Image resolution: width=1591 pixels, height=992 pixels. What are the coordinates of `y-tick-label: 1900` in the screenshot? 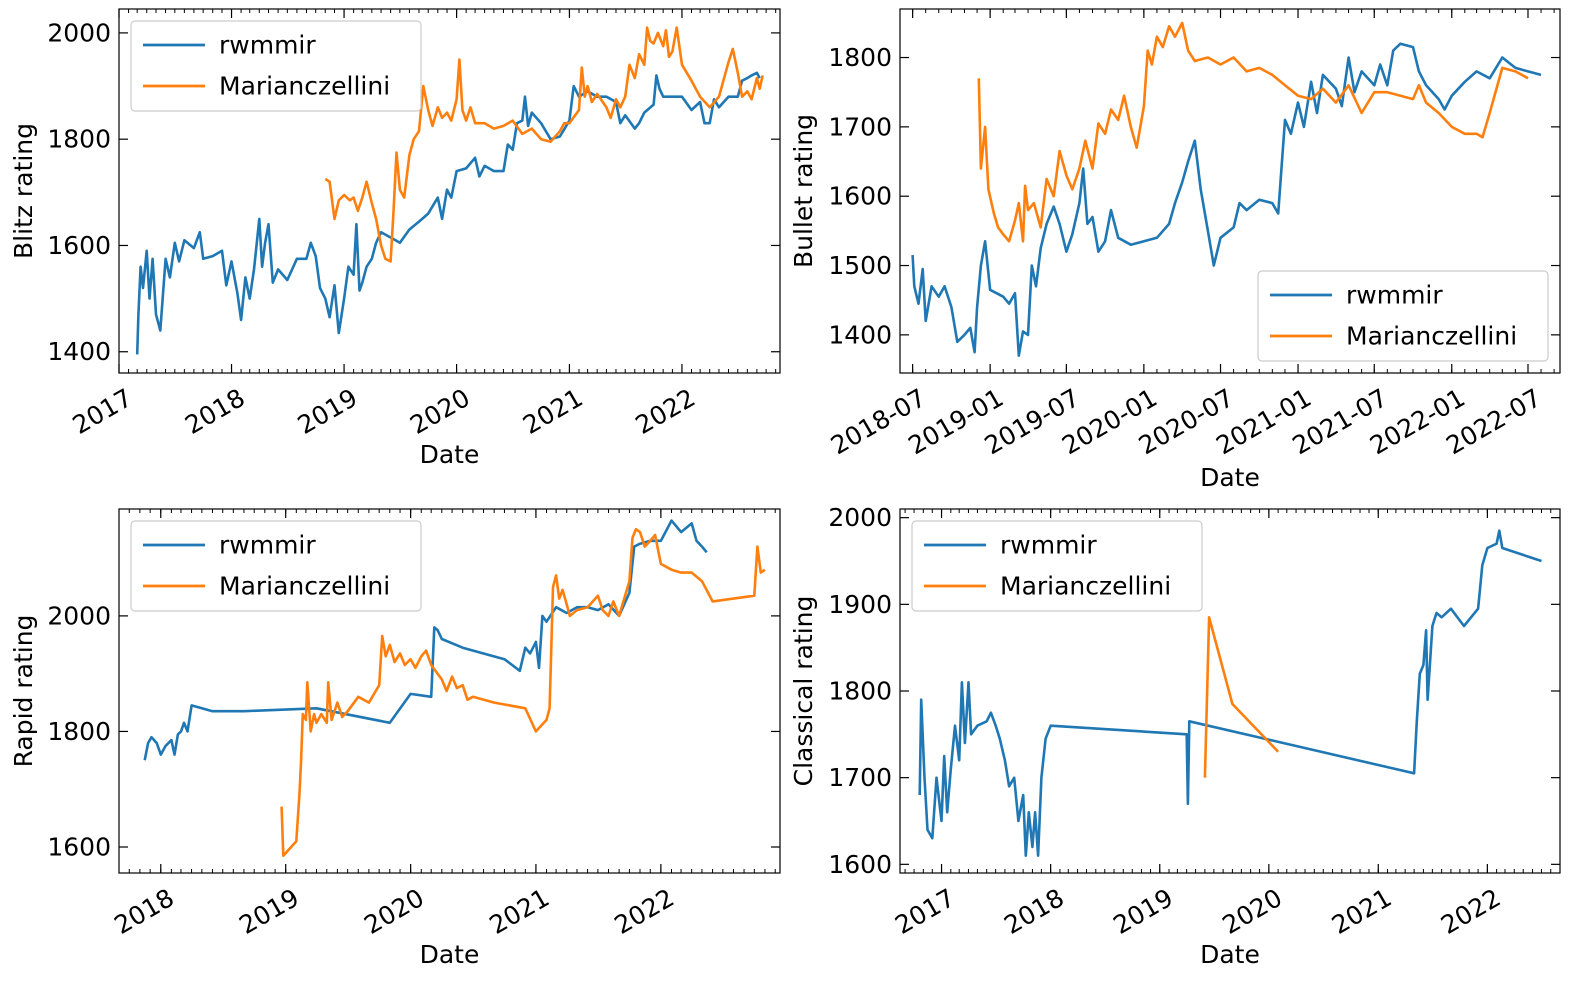 It's located at (860, 604).